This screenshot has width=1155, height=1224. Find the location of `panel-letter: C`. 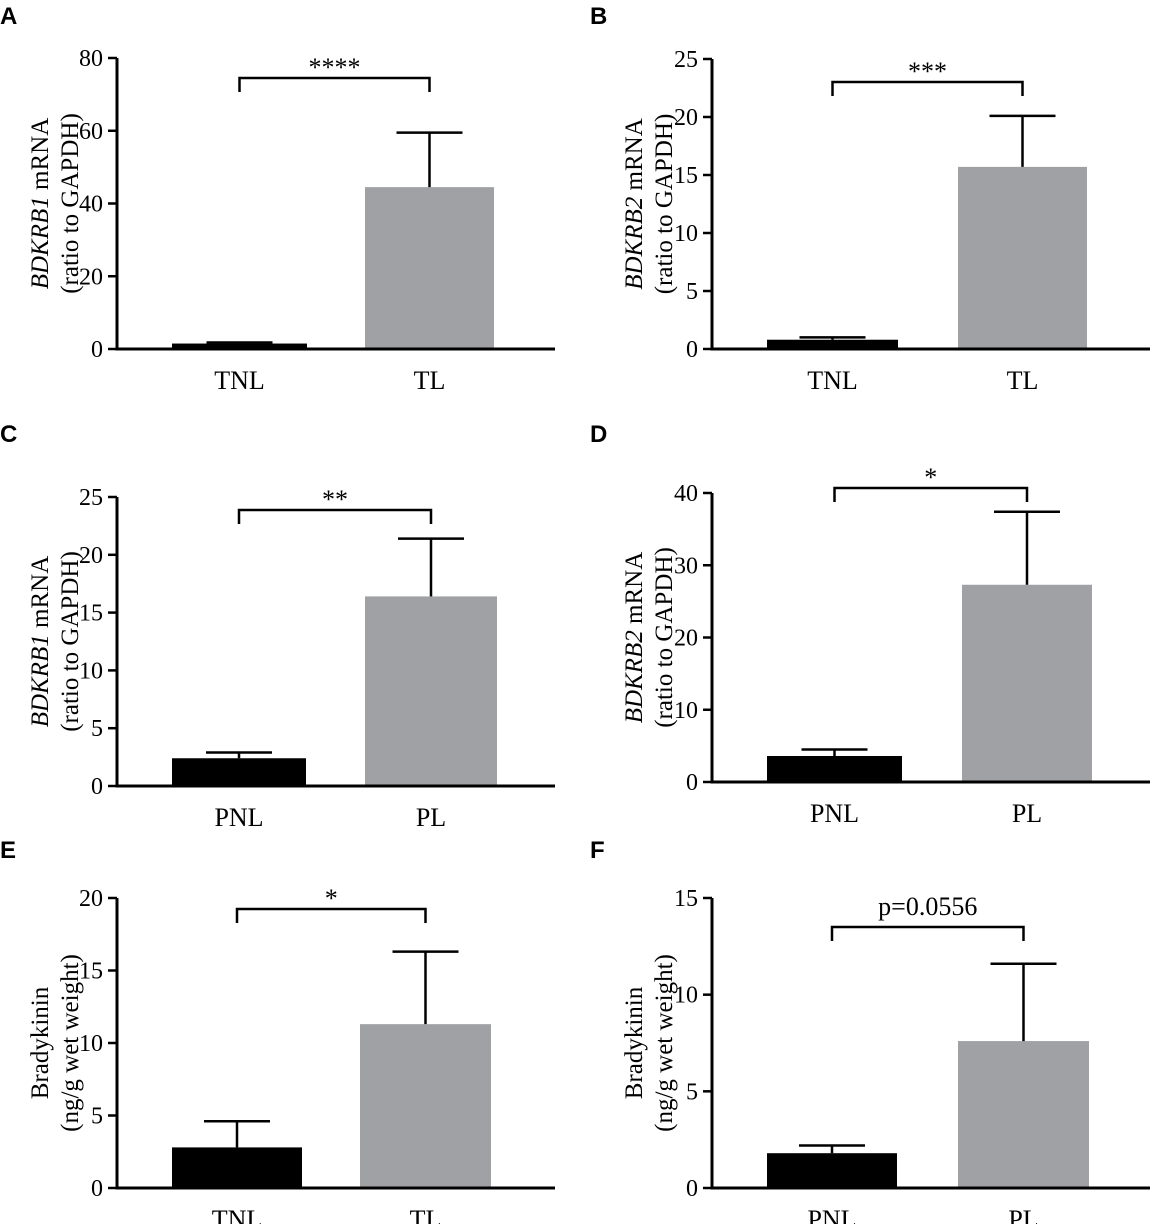

panel-letter: C is located at coordinates (8, 434).